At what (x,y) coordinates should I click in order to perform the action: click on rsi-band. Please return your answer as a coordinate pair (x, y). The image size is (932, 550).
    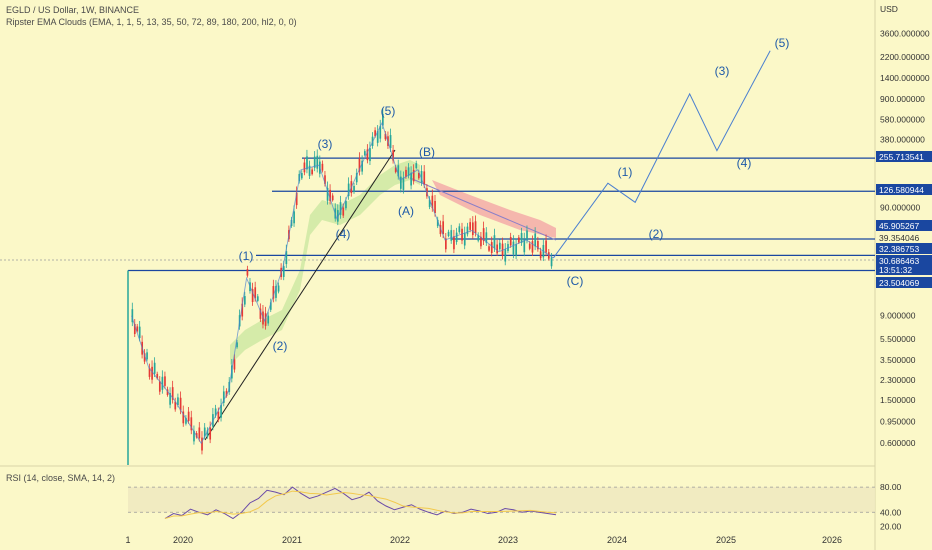
    Looking at the image, I should click on (501, 500).